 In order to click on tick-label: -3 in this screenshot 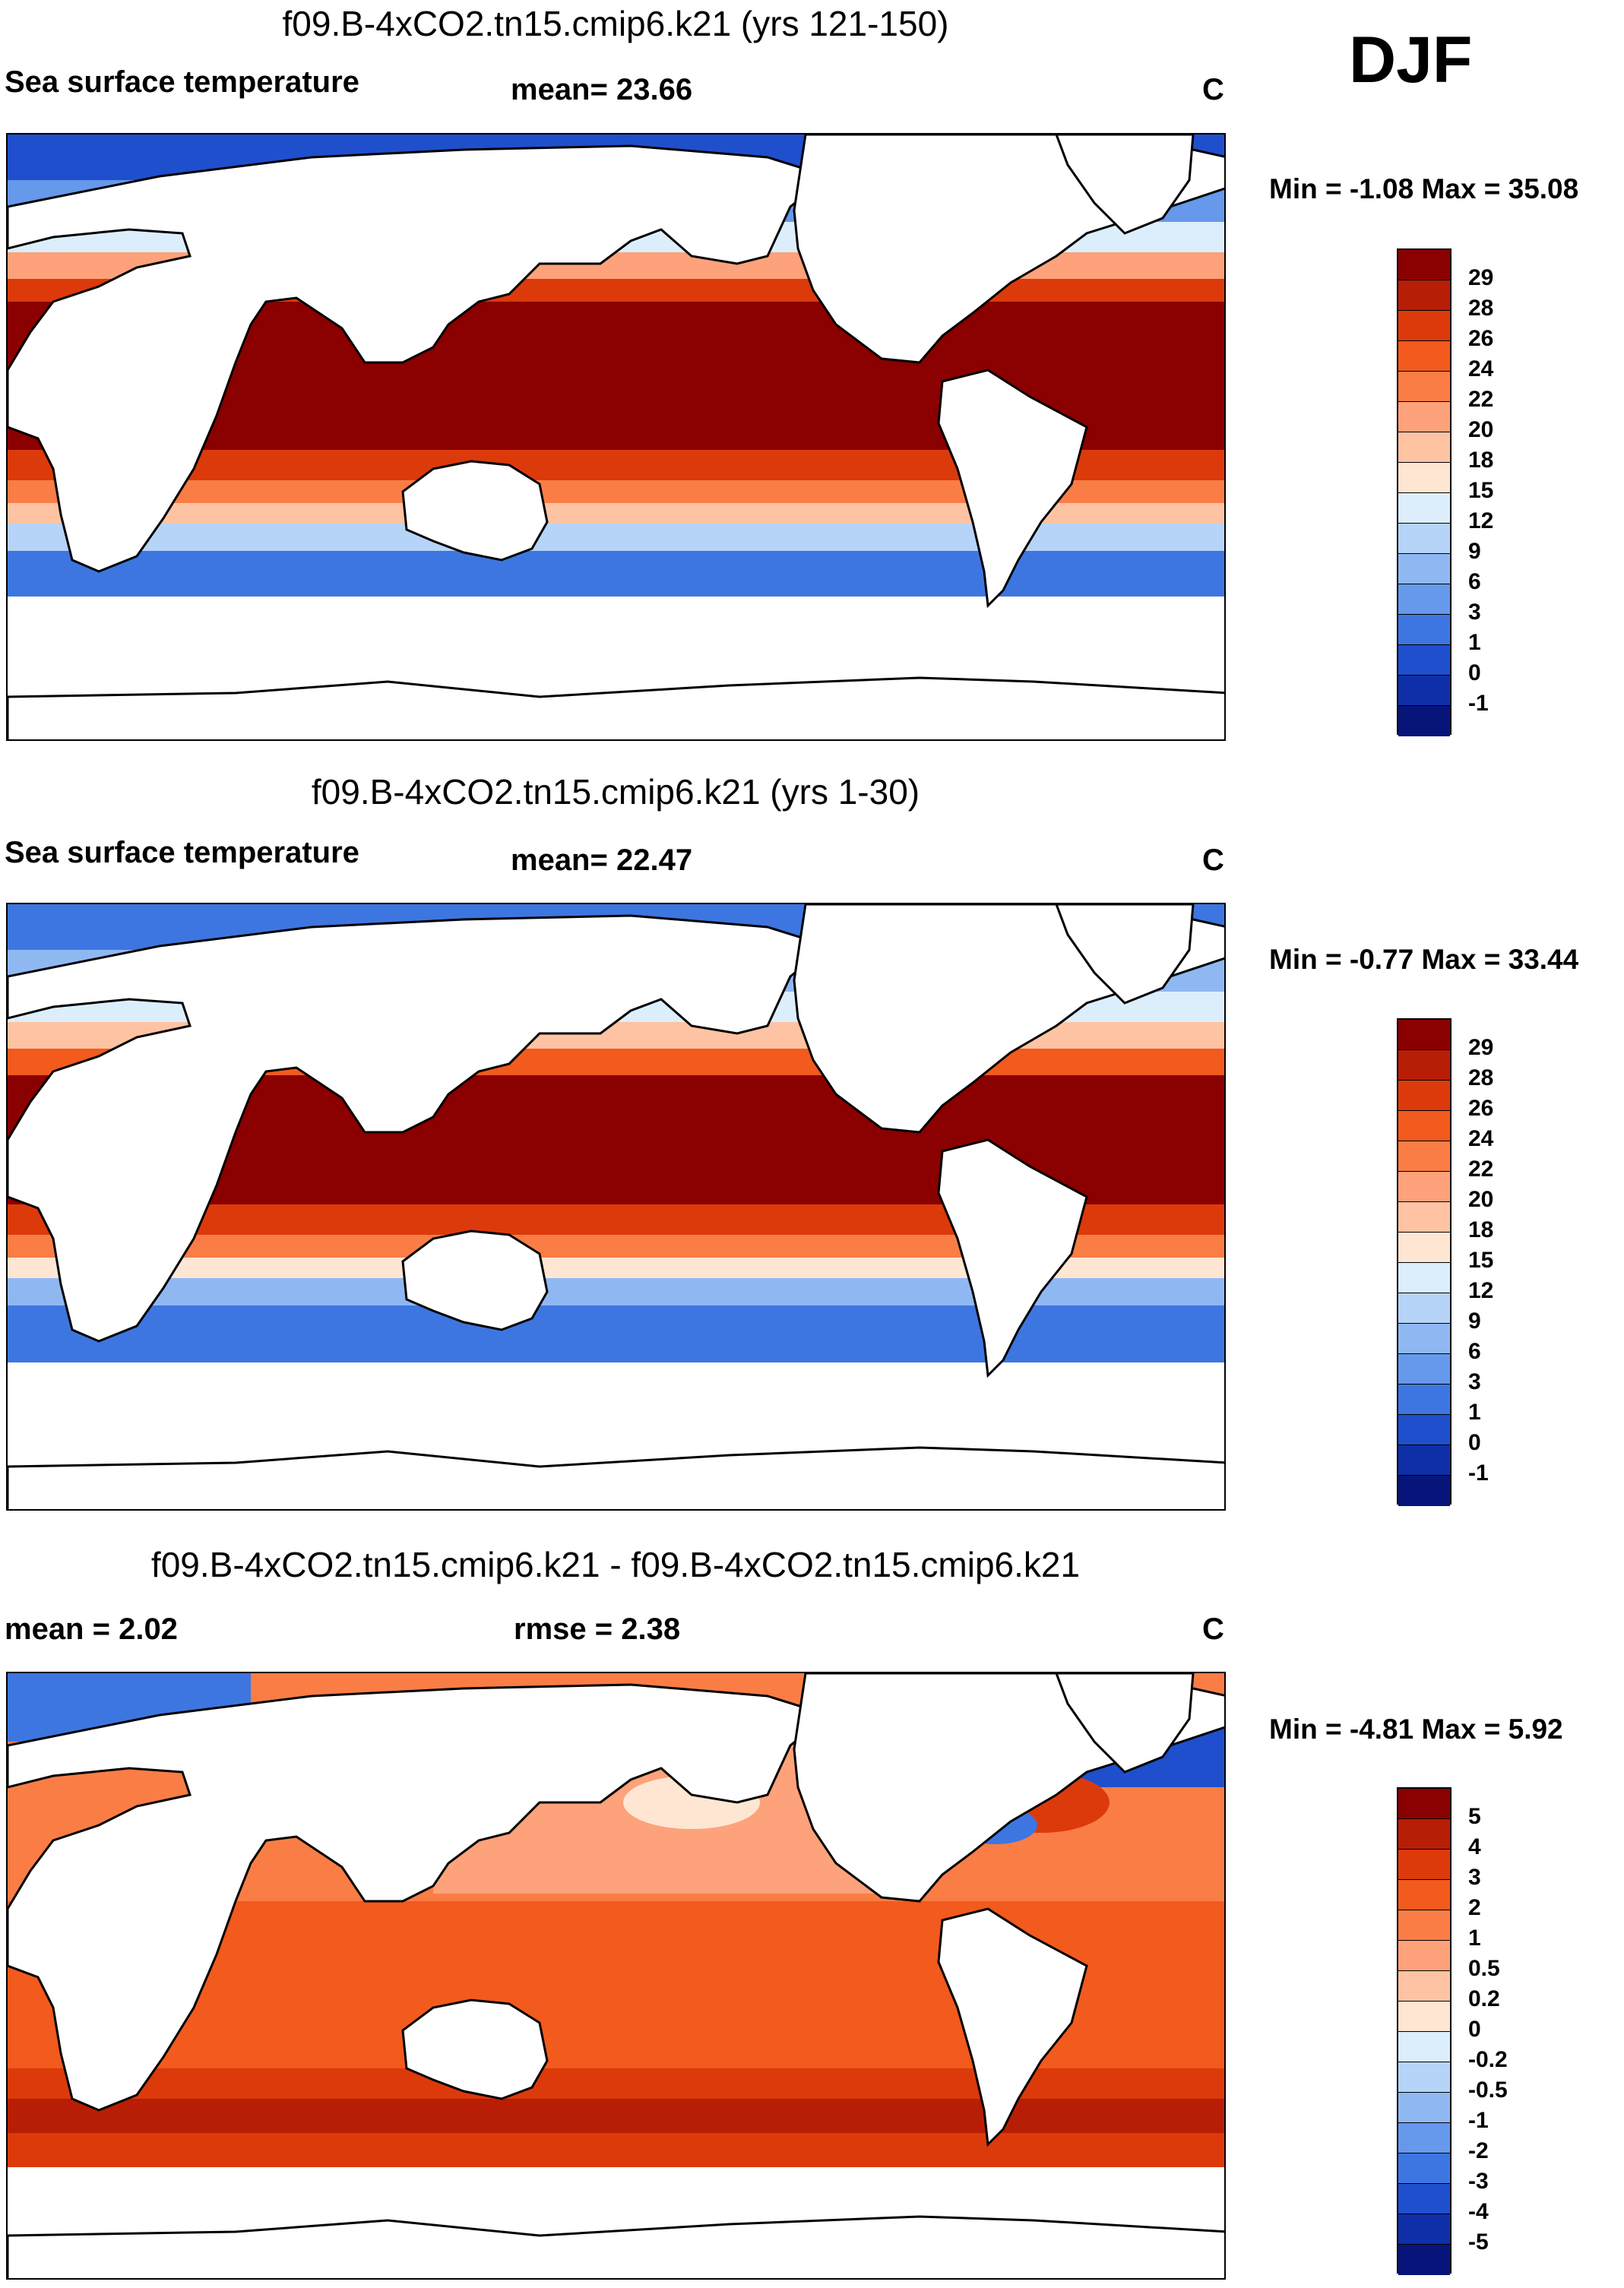, I will do `click(1479, 2181)`.